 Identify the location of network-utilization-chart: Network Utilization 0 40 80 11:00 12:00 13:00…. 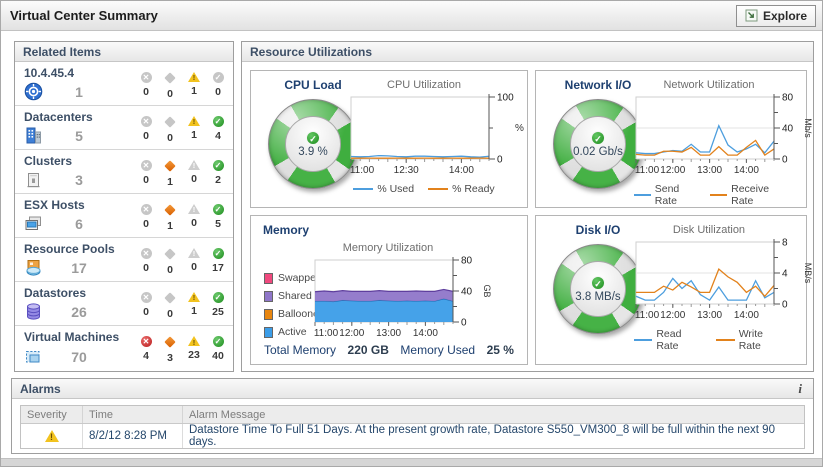
(723, 143).